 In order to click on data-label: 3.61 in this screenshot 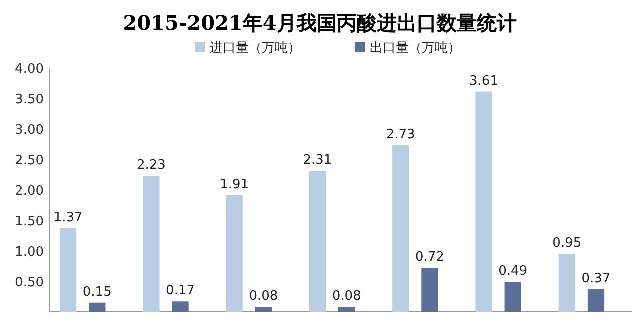, I will do `click(484, 81)`.